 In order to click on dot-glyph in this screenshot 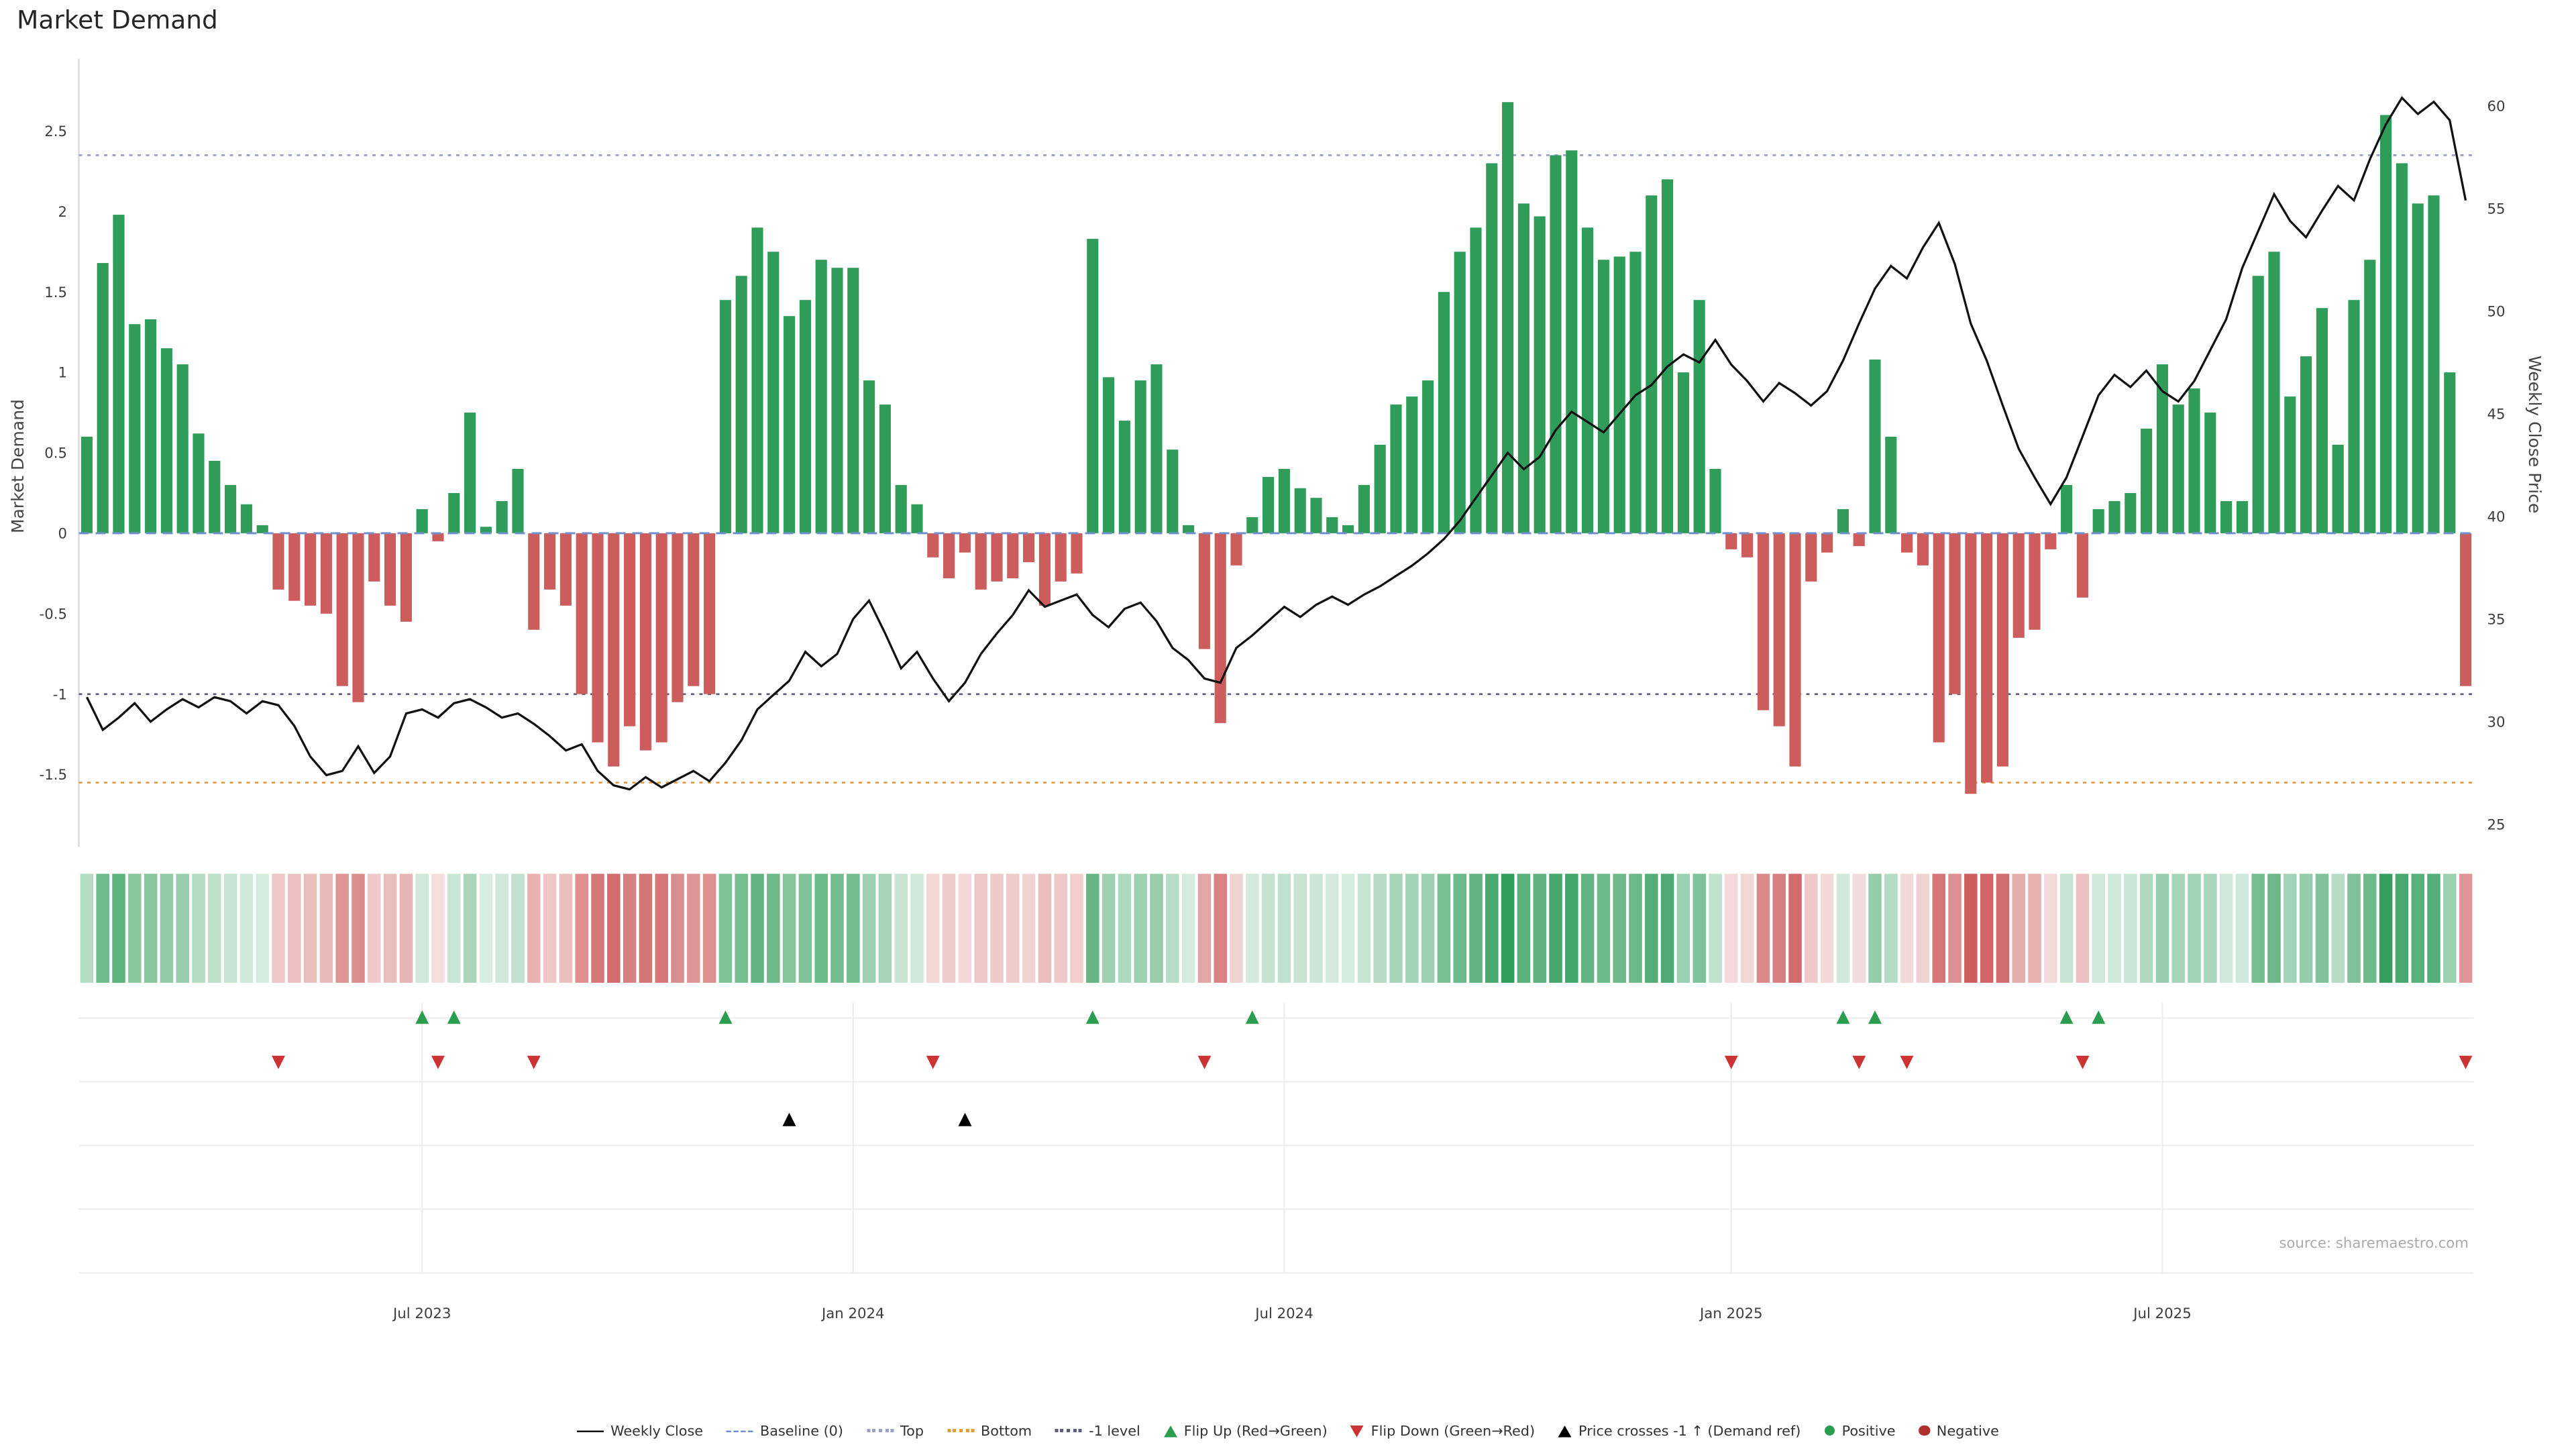, I will do `click(1924, 1430)`.